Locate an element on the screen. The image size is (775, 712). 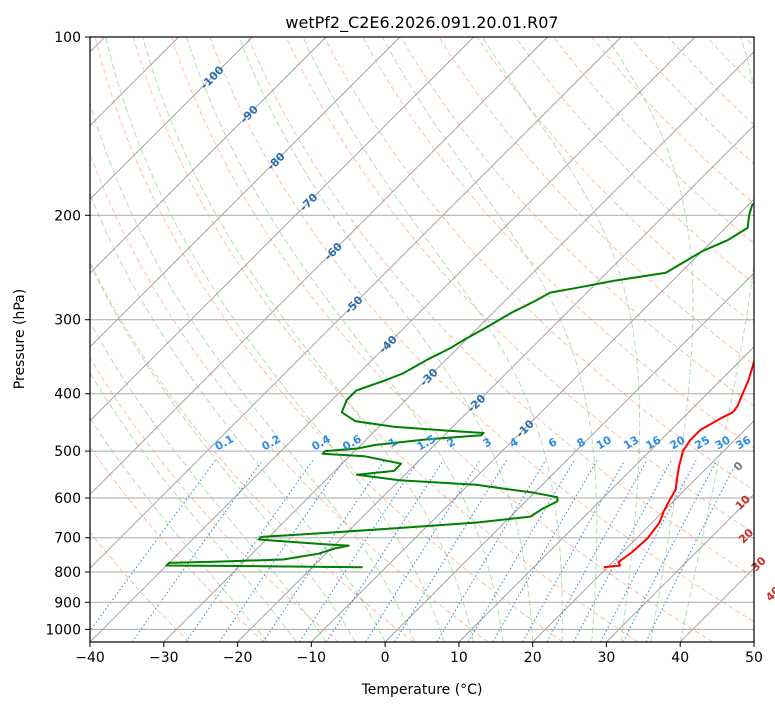
x-tick-label: −10 is located at coordinates (312, 658).